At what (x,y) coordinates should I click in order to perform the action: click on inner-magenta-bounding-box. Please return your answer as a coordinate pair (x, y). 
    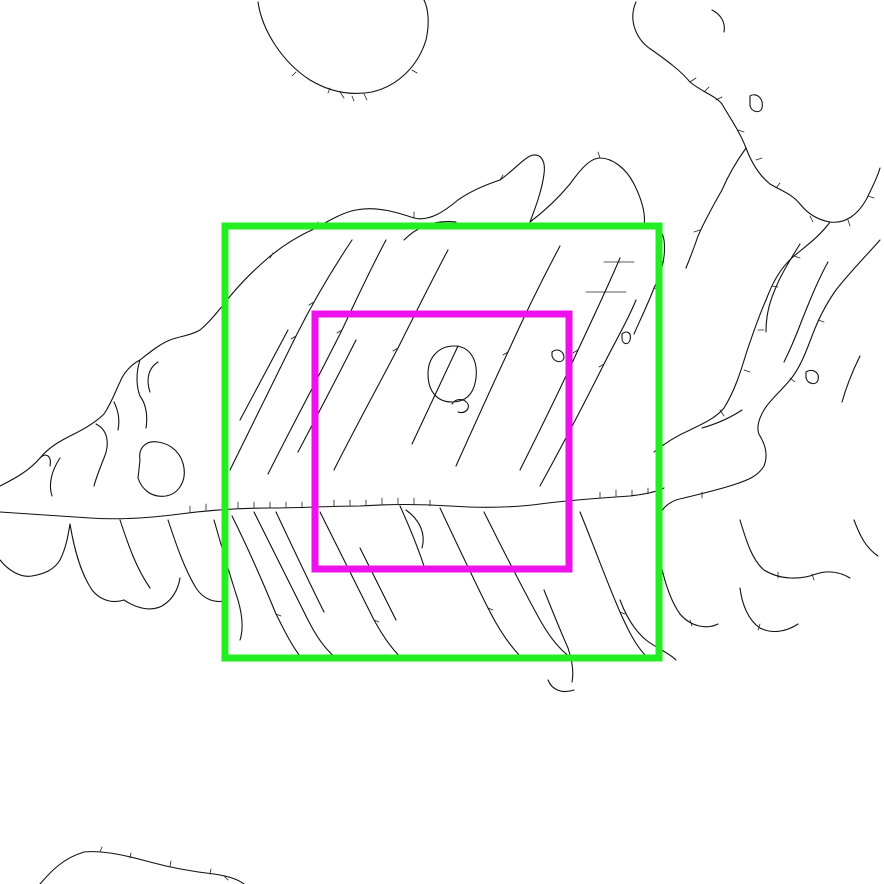
    Looking at the image, I should click on (442, 441).